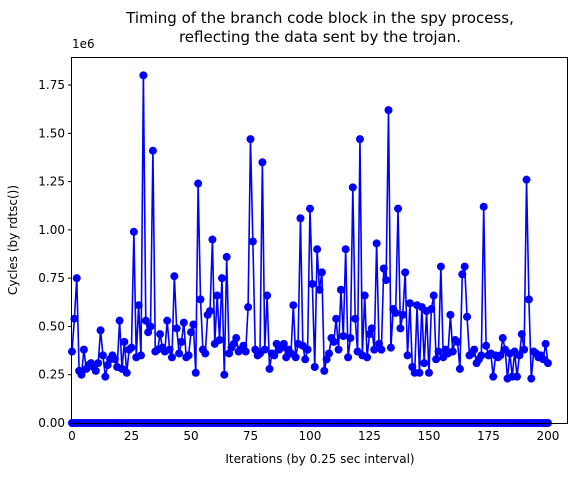 The width and height of the screenshot is (576, 480). Describe the element at coordinates (13, 240) in the screenshot. I see `y-axis-label: Cycles (by rdtsc())` at that location.